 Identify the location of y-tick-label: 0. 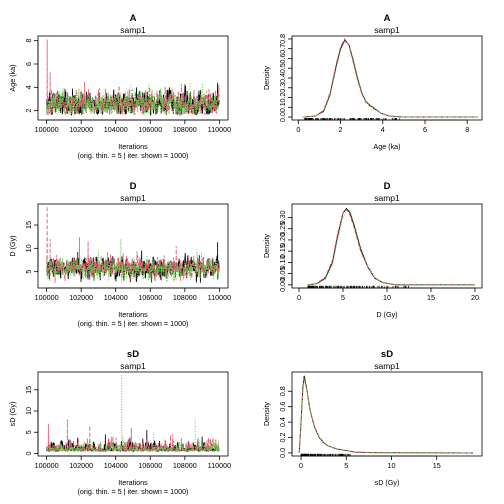
(28, 453).